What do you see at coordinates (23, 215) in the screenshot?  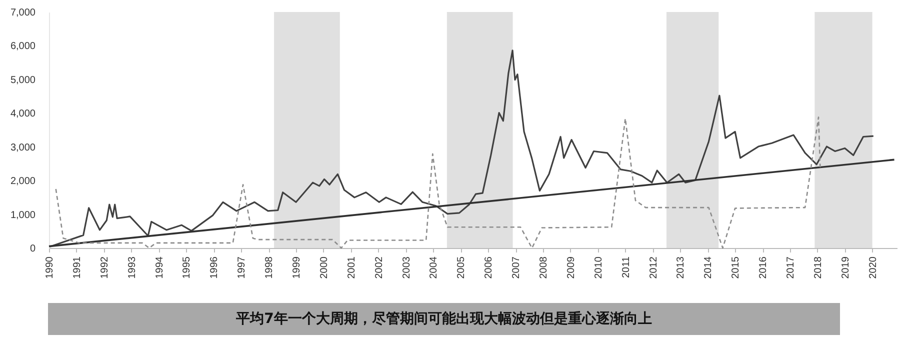 I see `y-tick-label: 1,000` at bounding box center [23, 215].